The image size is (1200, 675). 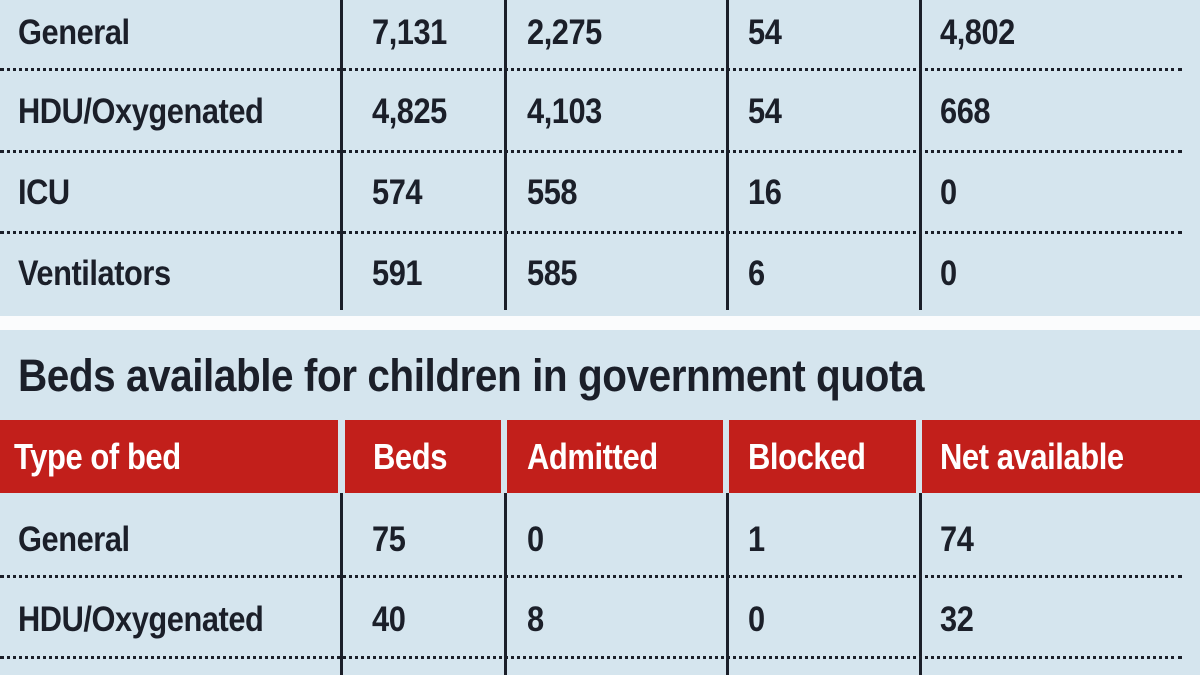 I want to click on net-available-value: 32, so click(x=957, y=619).